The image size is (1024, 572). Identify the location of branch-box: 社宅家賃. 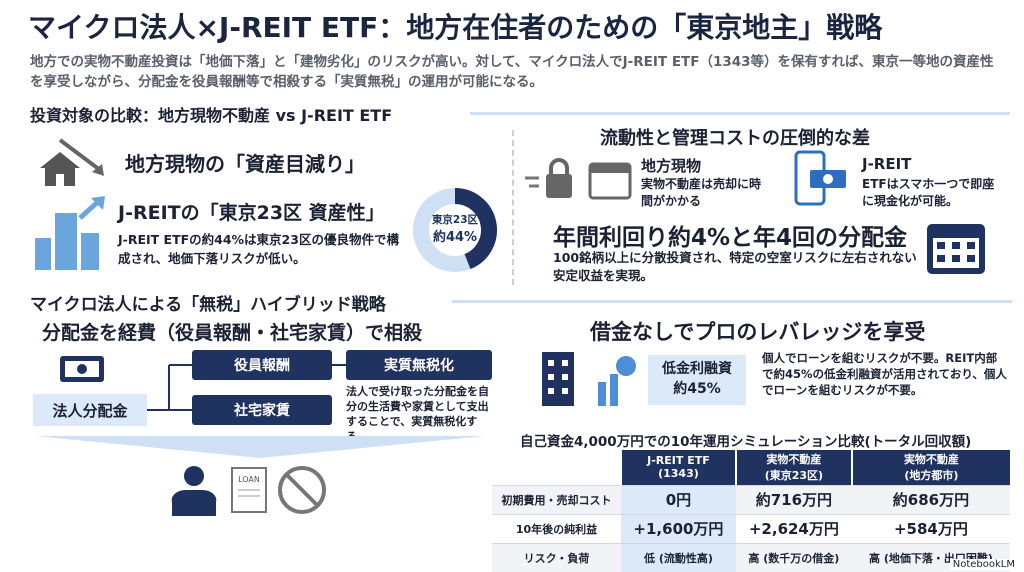
(262, 410).